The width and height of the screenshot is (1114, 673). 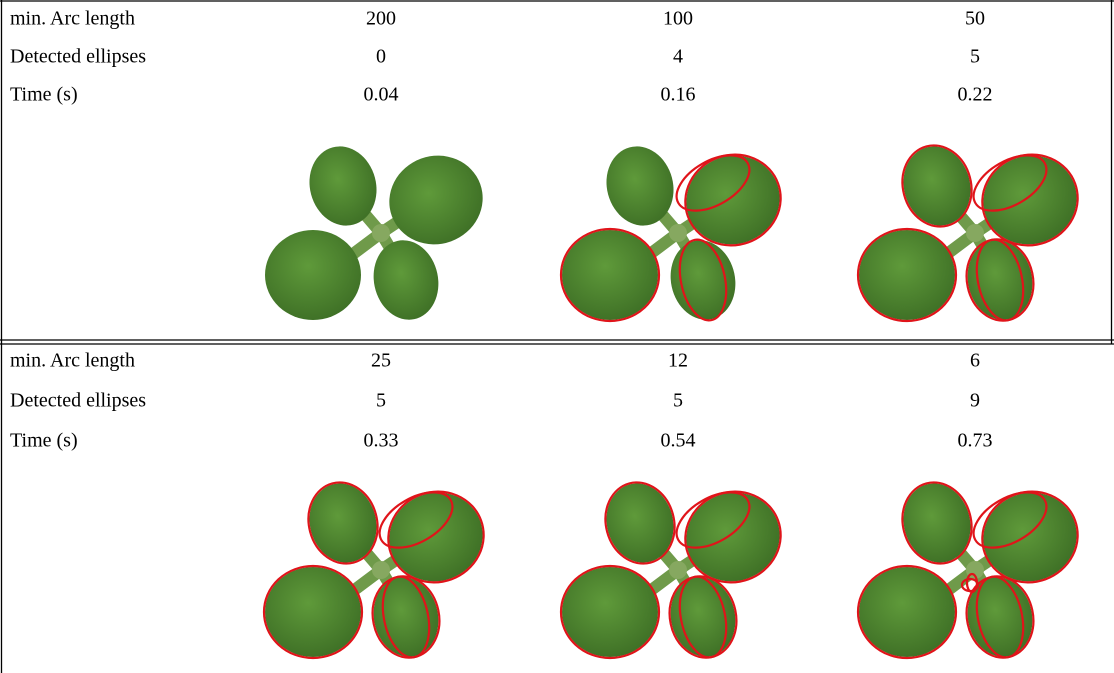 I want to click on cell-value: 9, so click(x=975, y=401).